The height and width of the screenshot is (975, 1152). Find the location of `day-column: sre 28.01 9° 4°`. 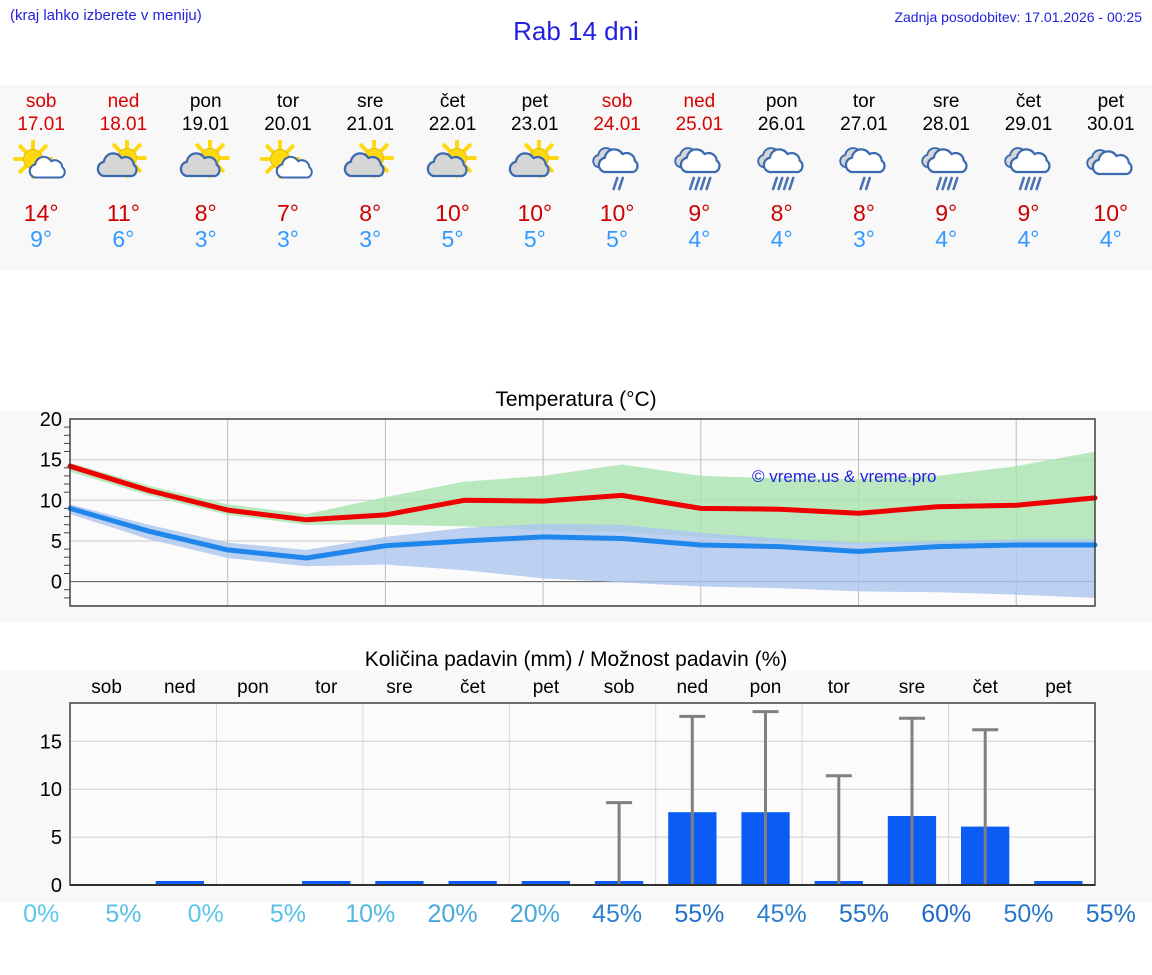

day-column: sre 28.01 9° 4° is located at coordinates (946, 177).